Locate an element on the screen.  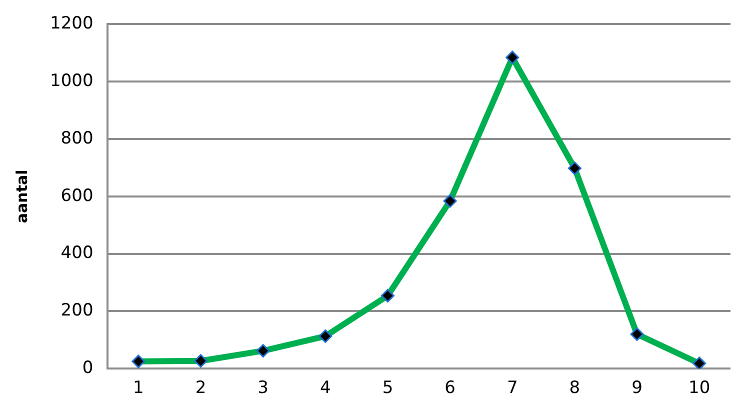
y-tick-label: 1200 is located at coordinates (72, 24).